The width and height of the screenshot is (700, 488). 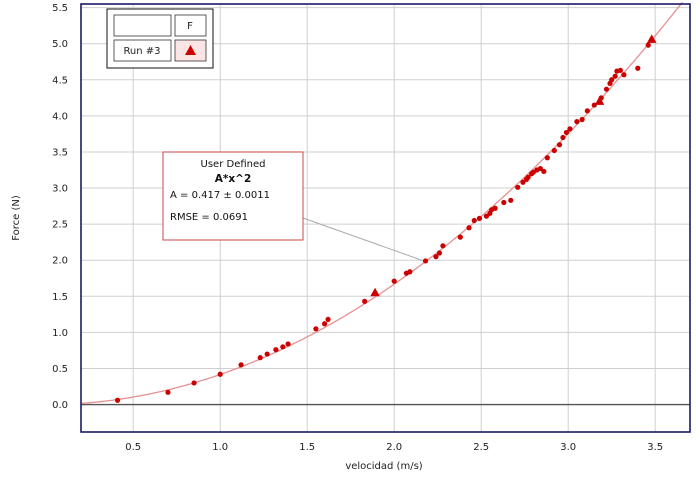 What do you see at coordinates (60, 261) in the screenshot?
I see `y-tick-label: 2.0` at bounding box center [60, 261].